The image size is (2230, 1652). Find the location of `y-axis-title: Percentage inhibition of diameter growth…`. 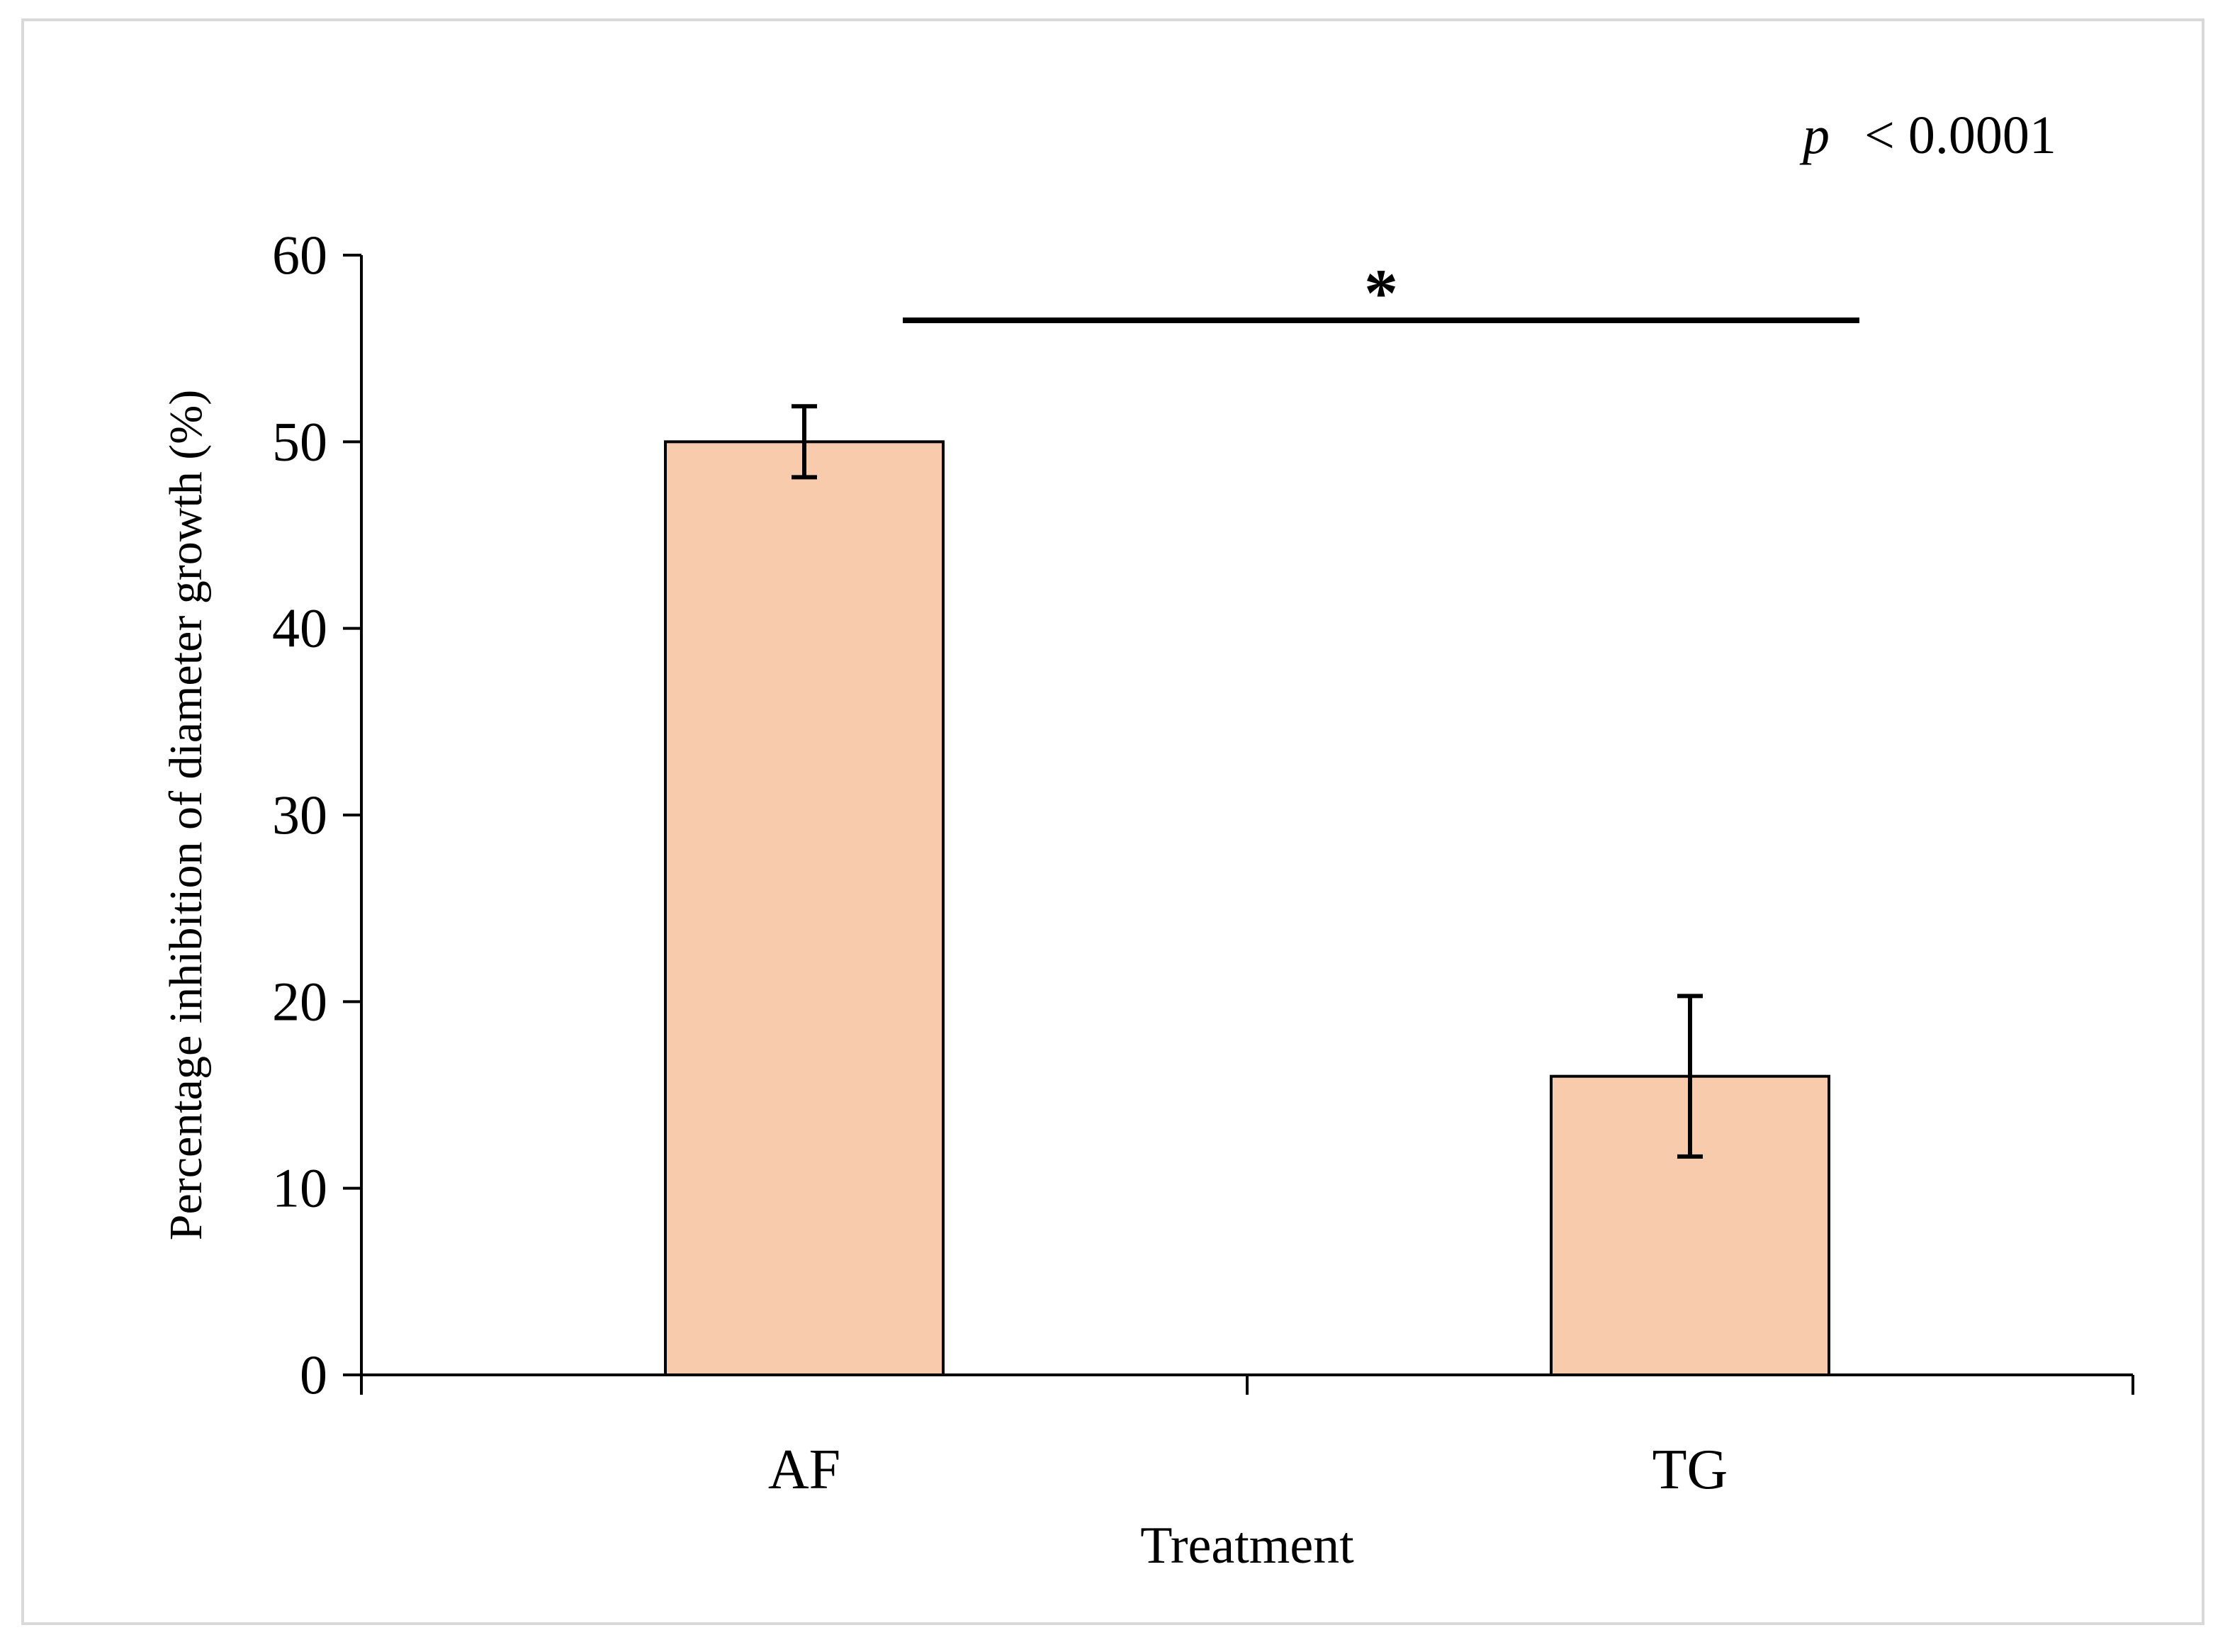

y-axis-title: Percentage inhibition of diameter growth… is located at coordinates (186, 815).